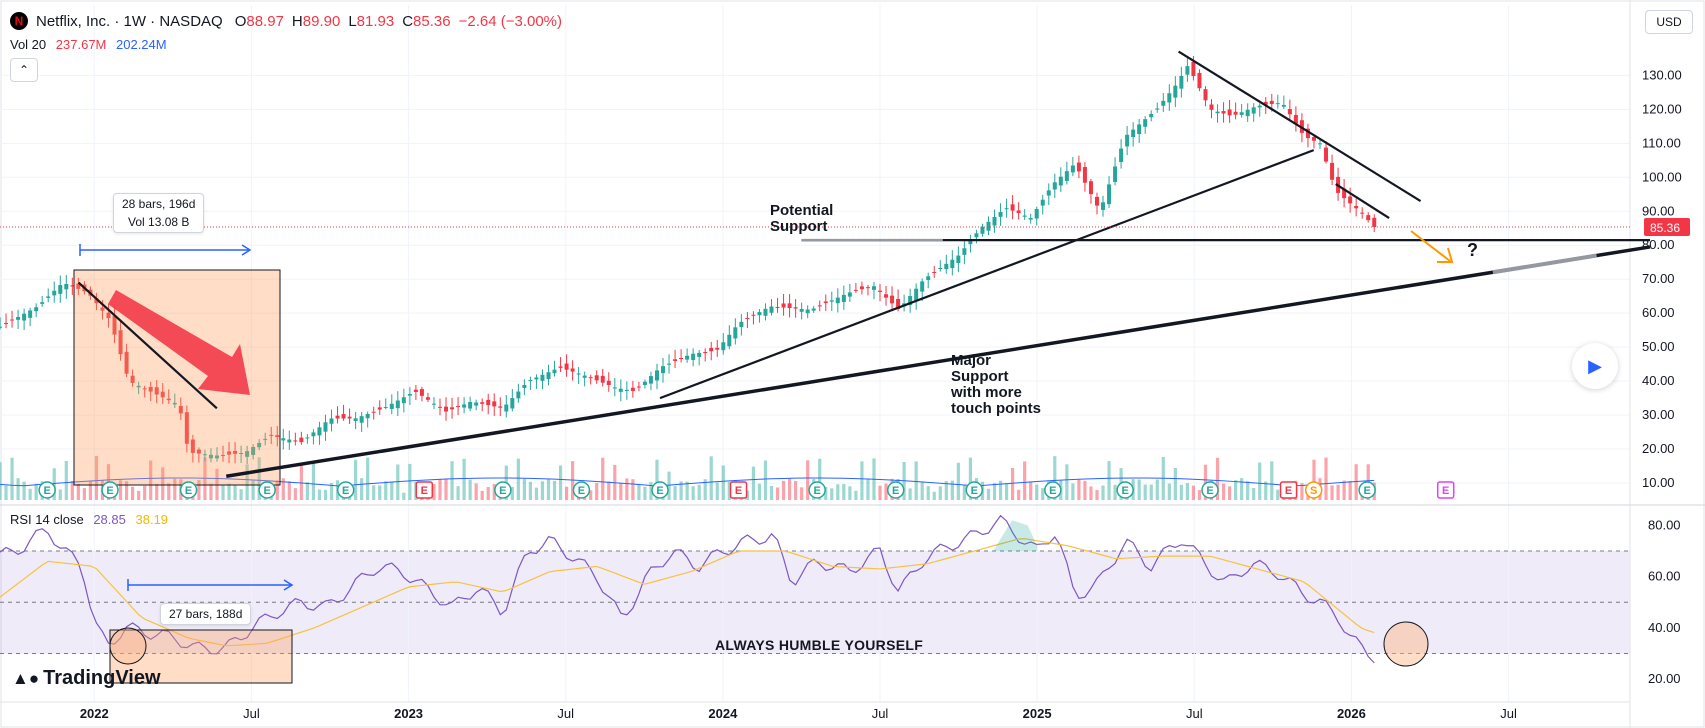 Image resolution: width=1705 pixels, height=728 pixels. What do you see at coordinates (987, 274) in the screenshot?
I see `secondary-support-line` at bounding box center [987, 274].